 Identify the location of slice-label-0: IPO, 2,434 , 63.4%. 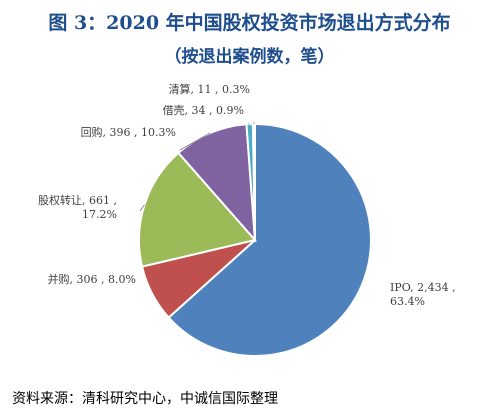
(423, 294).